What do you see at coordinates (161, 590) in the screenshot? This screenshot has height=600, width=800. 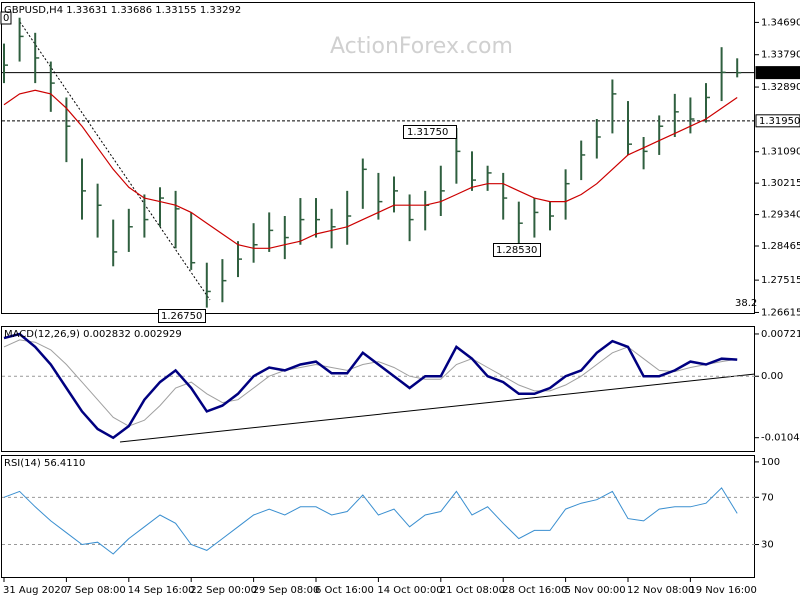 I see `x-tick-label: 14 Sep 16:00` at bounding box center [161, 590].